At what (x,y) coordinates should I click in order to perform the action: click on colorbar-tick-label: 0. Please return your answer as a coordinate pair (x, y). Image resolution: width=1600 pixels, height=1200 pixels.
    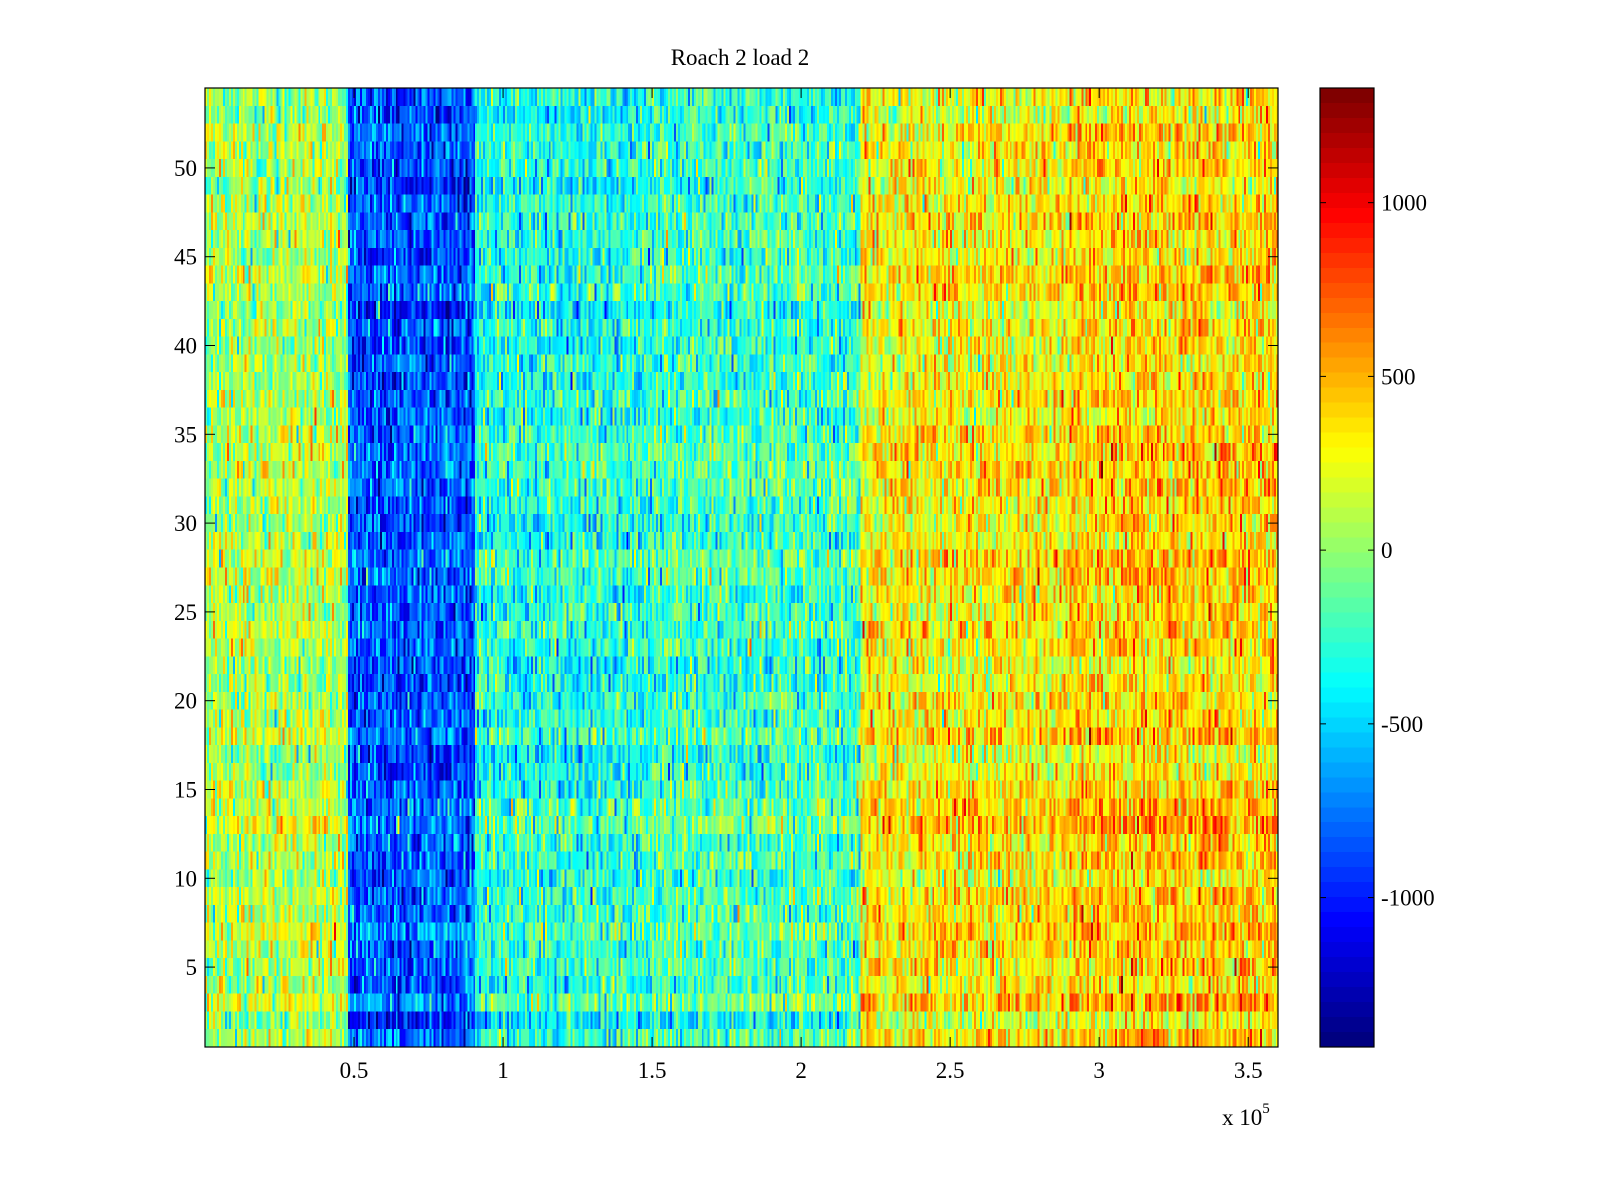
    Looking at the image, I should click on (1387, 550).